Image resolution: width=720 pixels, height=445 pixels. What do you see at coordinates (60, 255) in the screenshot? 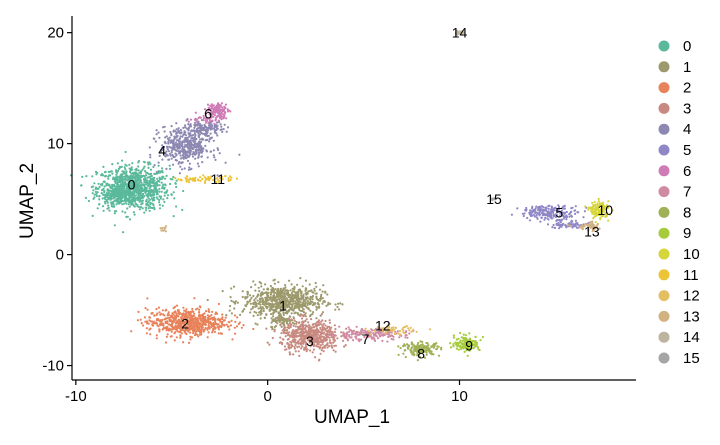
I see `y-tick-label: 0` at bounding box center [60, 255].